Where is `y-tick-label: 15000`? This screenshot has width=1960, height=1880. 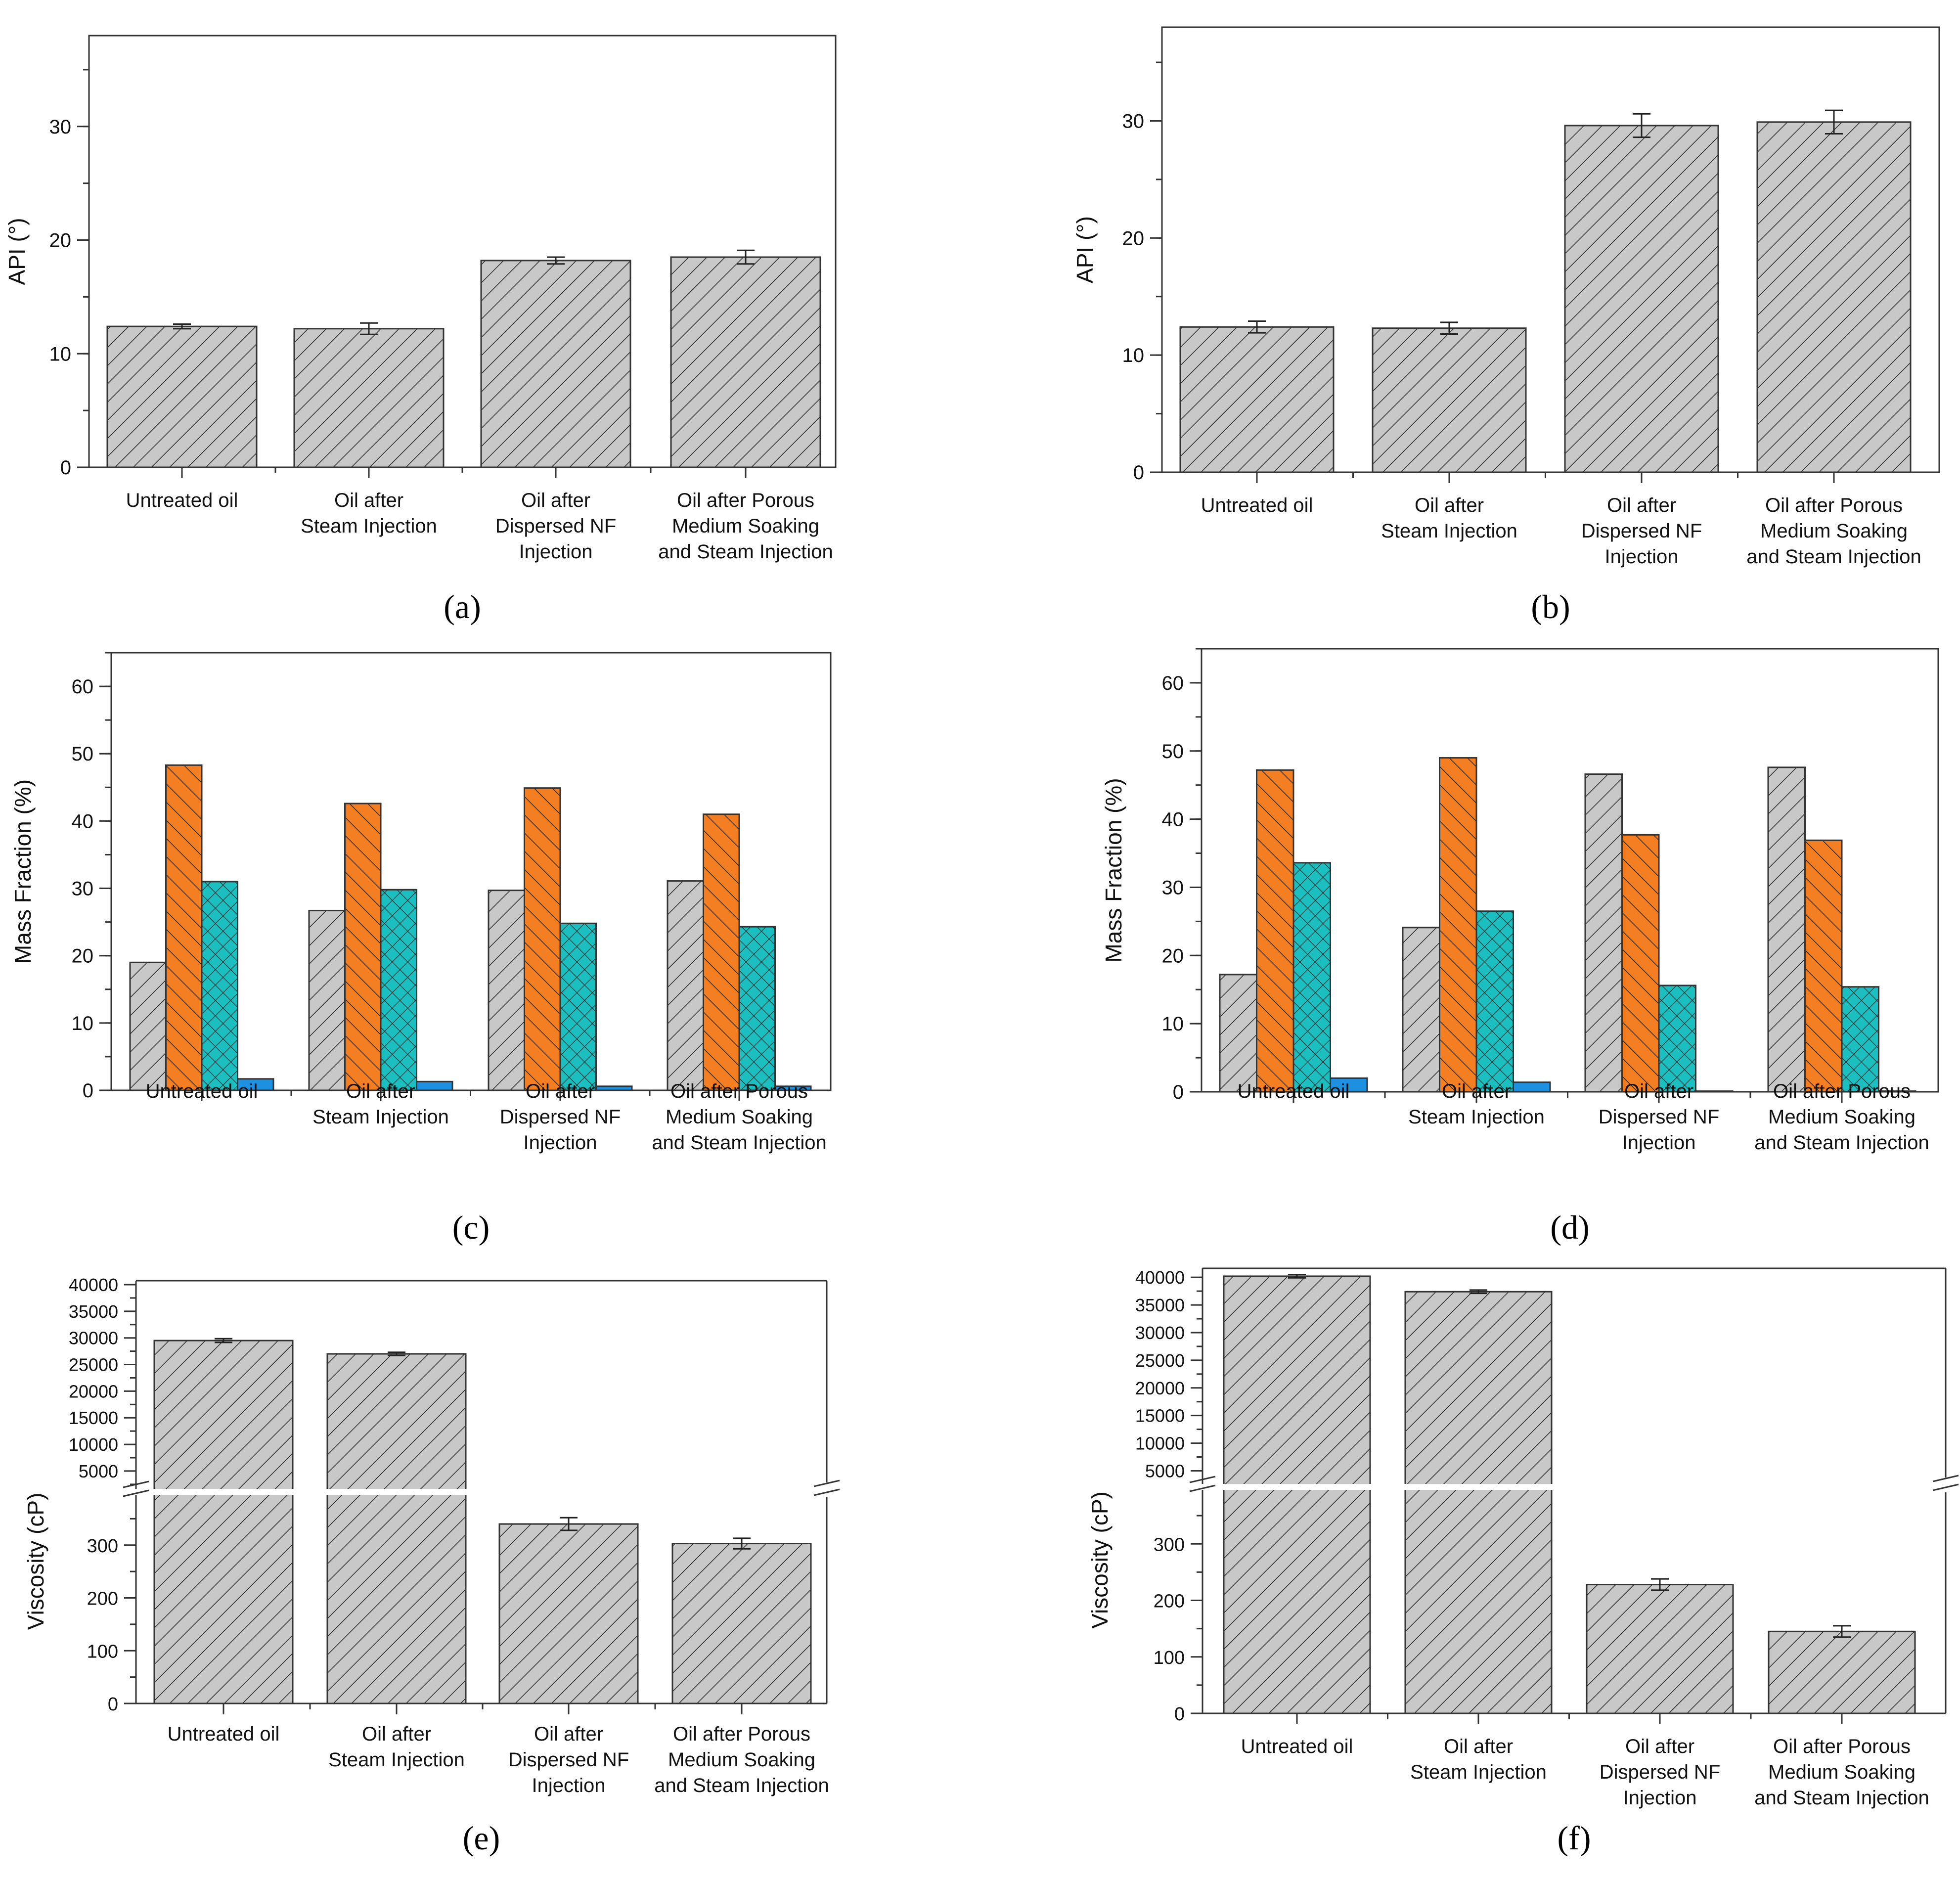
y-tick-label: 15000 is located at coordinates (1160, 1416).